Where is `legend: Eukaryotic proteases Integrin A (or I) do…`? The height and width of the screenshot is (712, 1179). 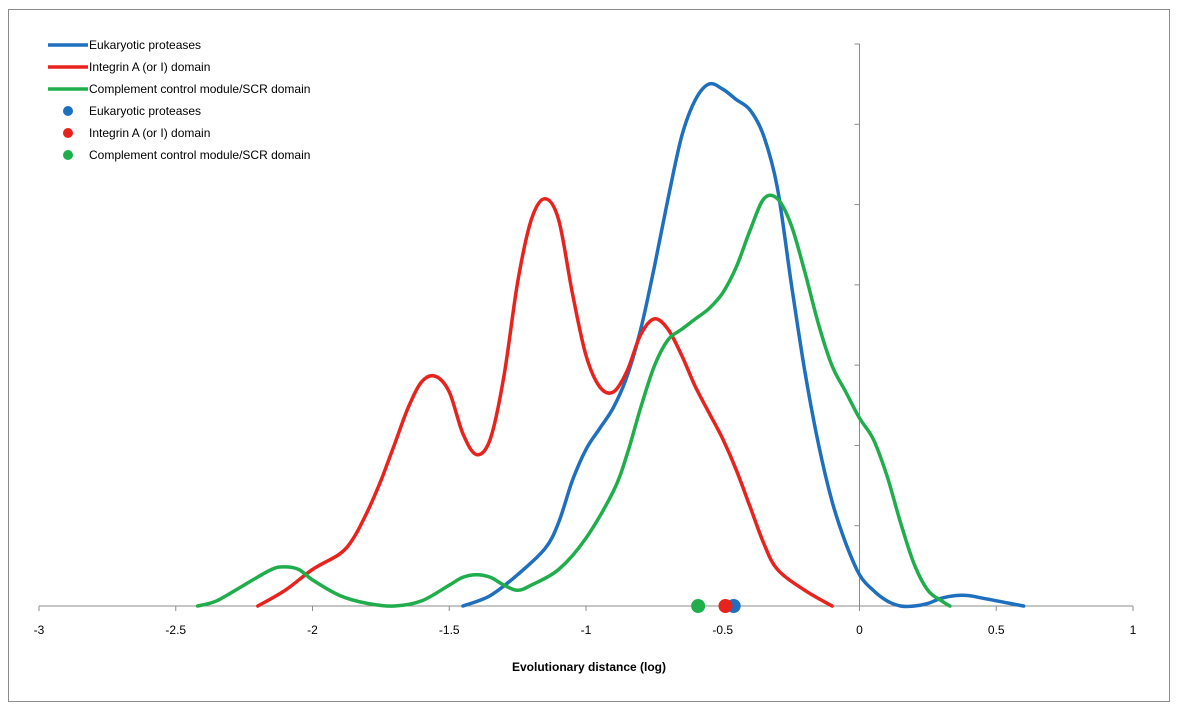 legend: Eukaryotic proteases Integrin A (or I) do… is located at coordinates (179, 100).